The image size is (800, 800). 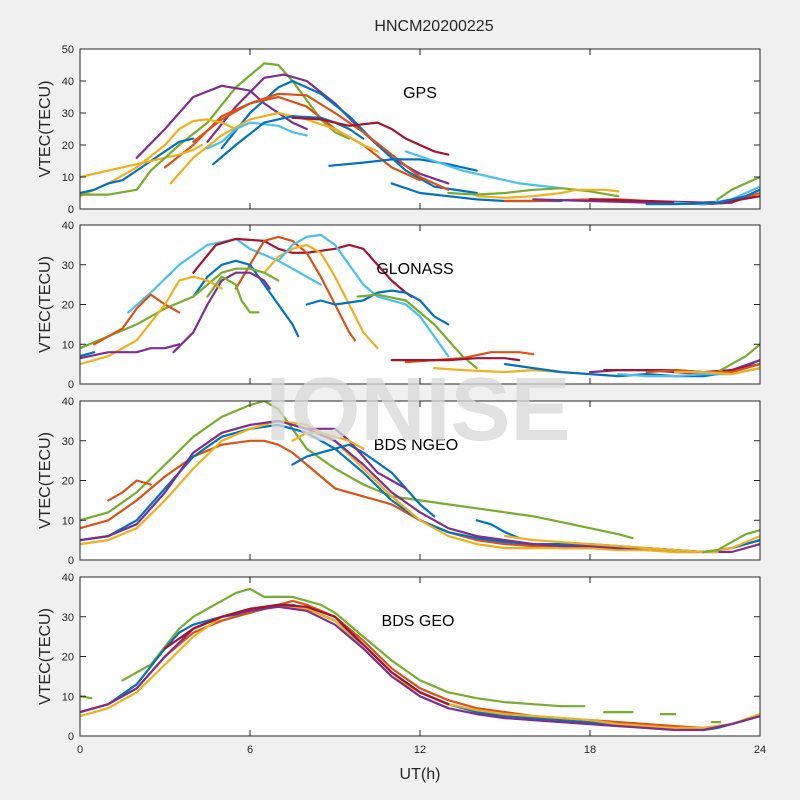 I want to click on watermark: IONISE, so click(x=417, y=410).